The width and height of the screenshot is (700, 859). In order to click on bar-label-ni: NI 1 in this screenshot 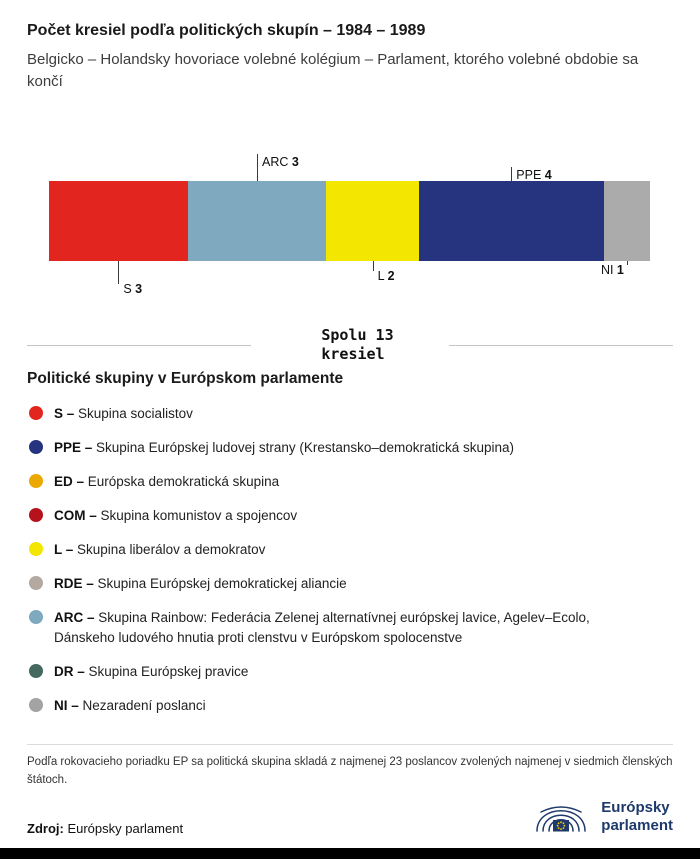, I will do `click(612, 269)`.